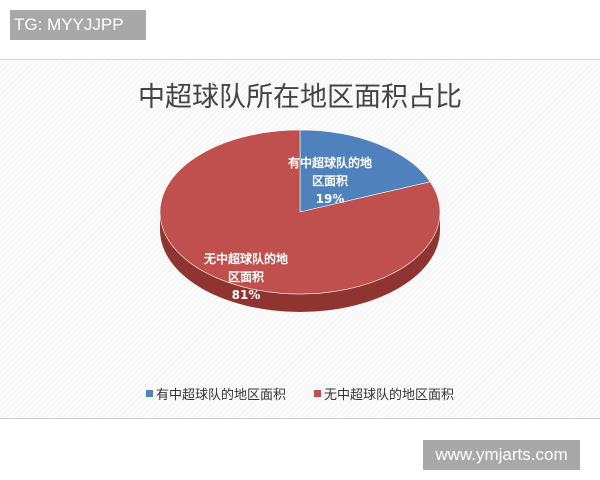 This screenshot has width=600, height=480. Describe the element at coordinates (245, 258) in the screenshot. I see `data-label-1-line1: 无中超球队的地` at that location.